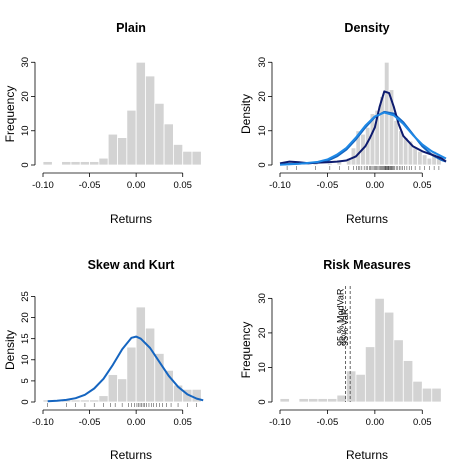 The height and width of the screenshot is (474, 474). What do you see at coordinates (90, 185) in the screenshot?
I see `plain-x-tick-label-1: -0.05` at bounding box center [90, 185].